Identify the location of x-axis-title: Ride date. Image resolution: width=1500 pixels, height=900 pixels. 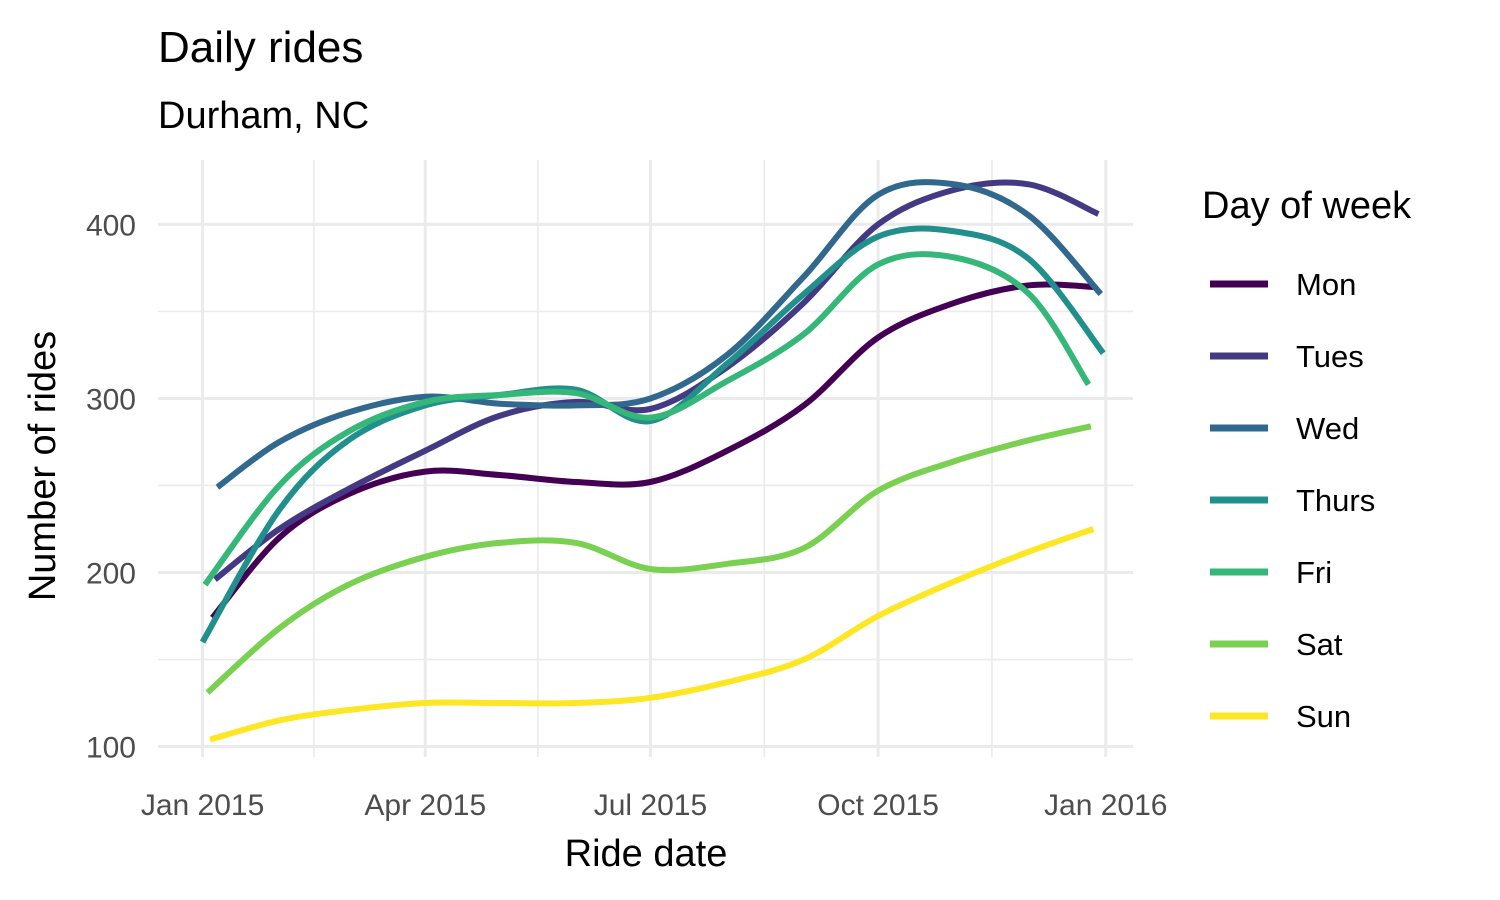
(646, 854).